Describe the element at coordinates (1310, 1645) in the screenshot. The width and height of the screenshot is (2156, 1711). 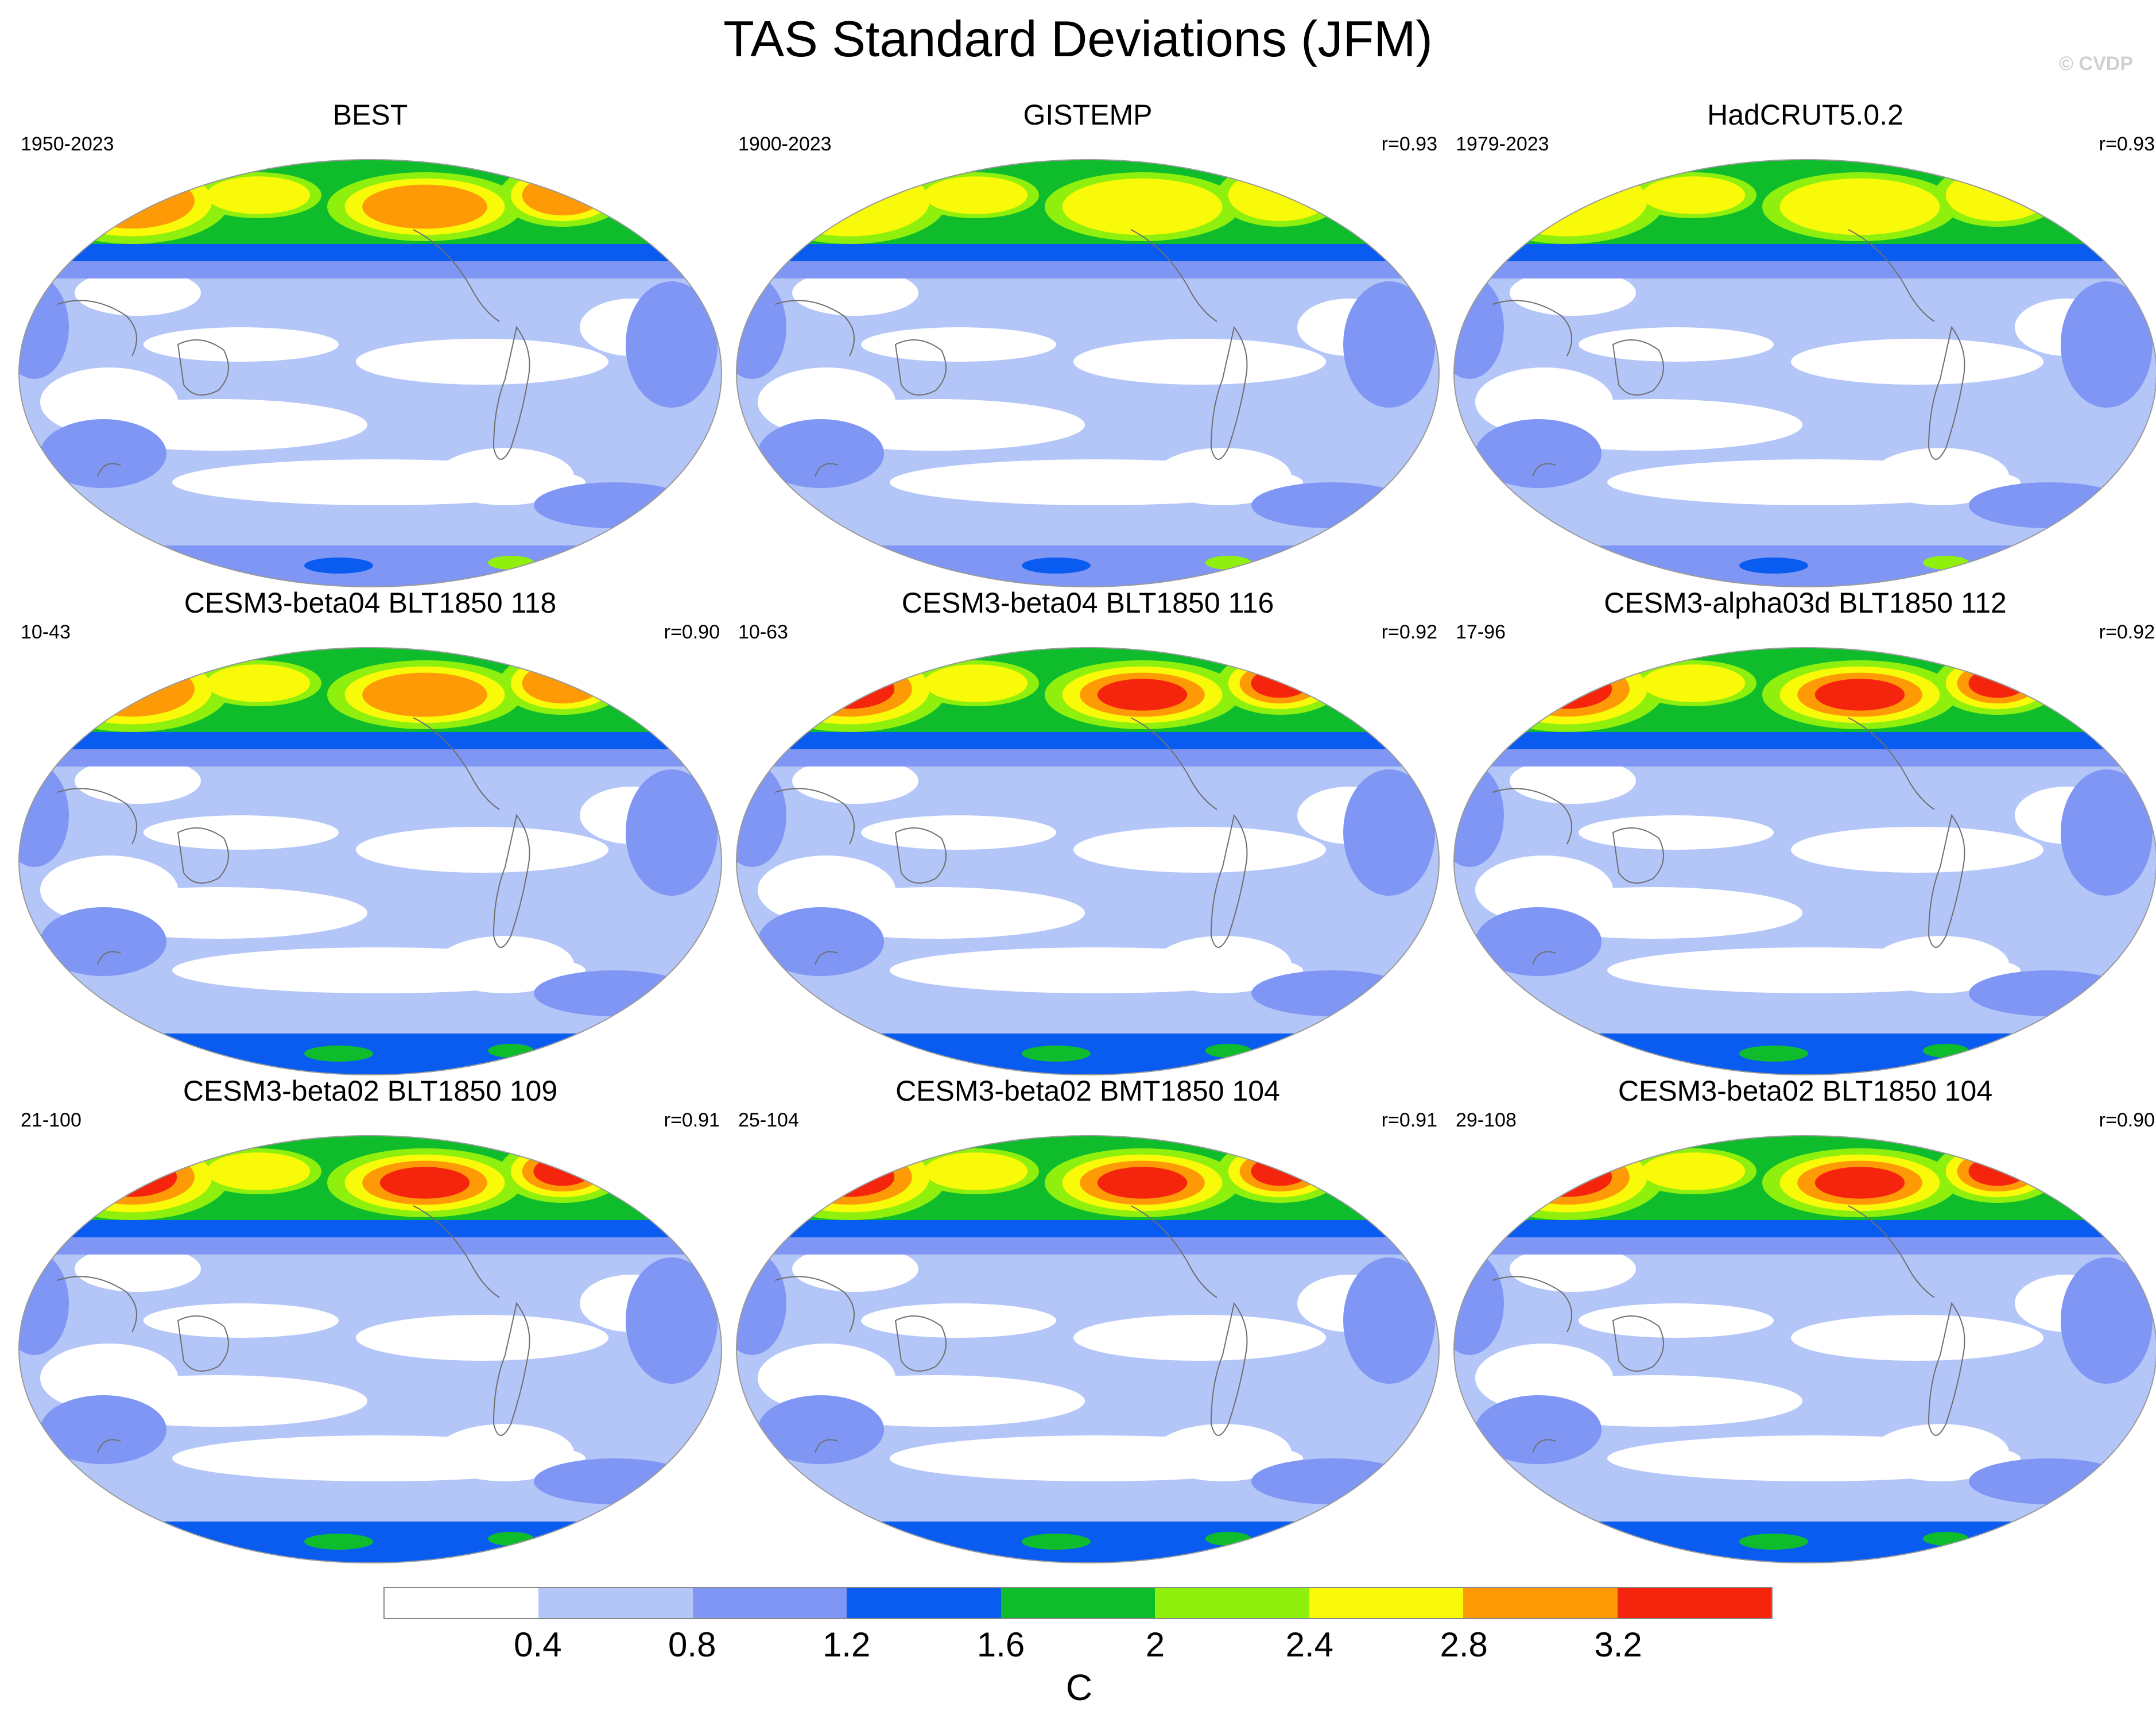
I see `colorbar-tick-label: 2.4` at that location.